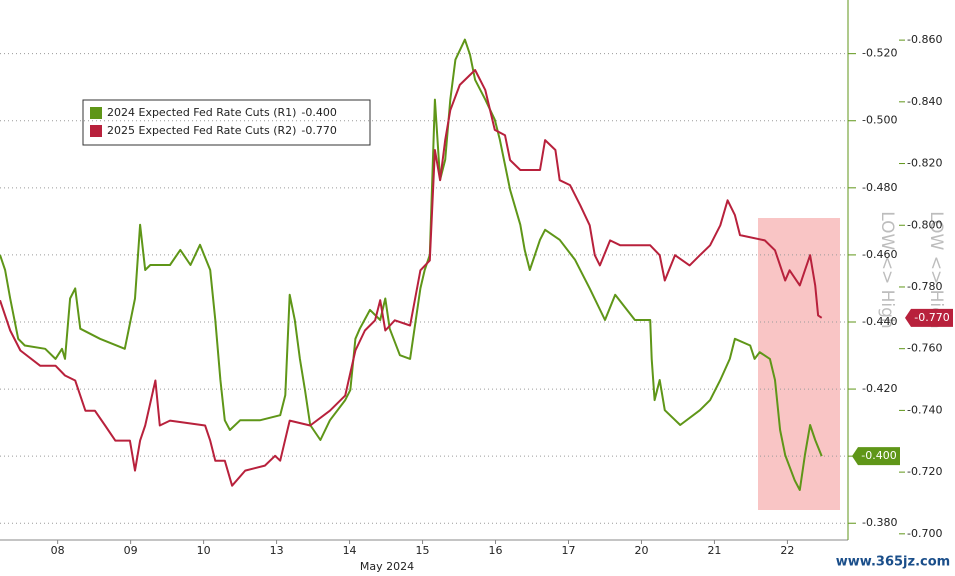 Image resolution: width=955 pixels, height=576 pixels. I want to click on y-axis-label: LOW <> High, so click(887, 269).